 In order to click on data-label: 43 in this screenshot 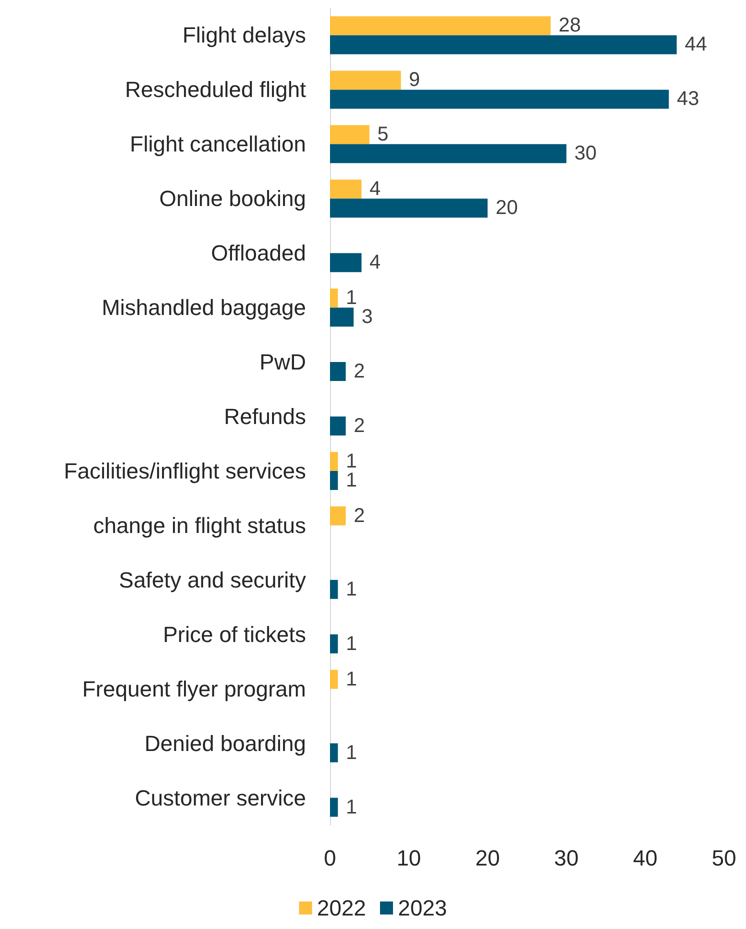, I will do `click(688, 99)`.